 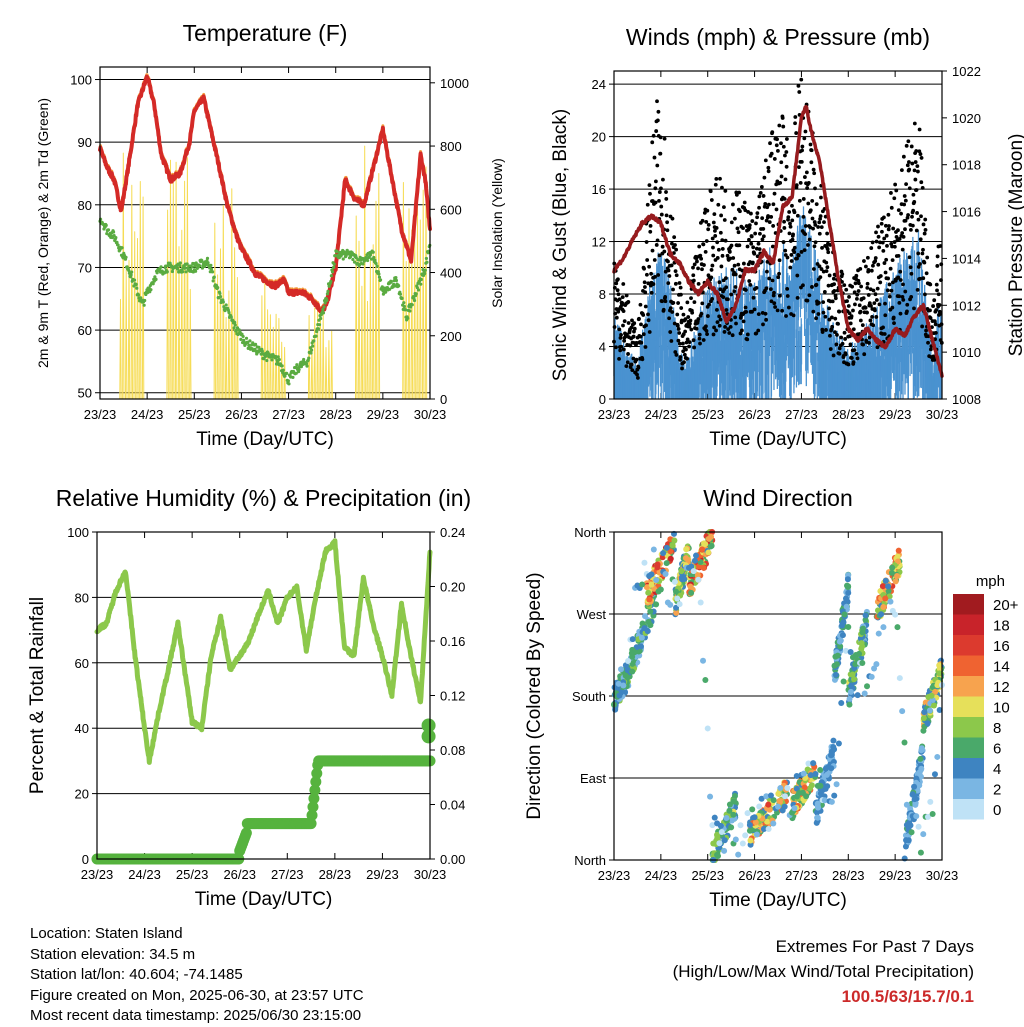 What do you see at coordinates (241, 414) in the screenshot?
I see `x-tick-label: 26/23` at bounding box center [241, 414].